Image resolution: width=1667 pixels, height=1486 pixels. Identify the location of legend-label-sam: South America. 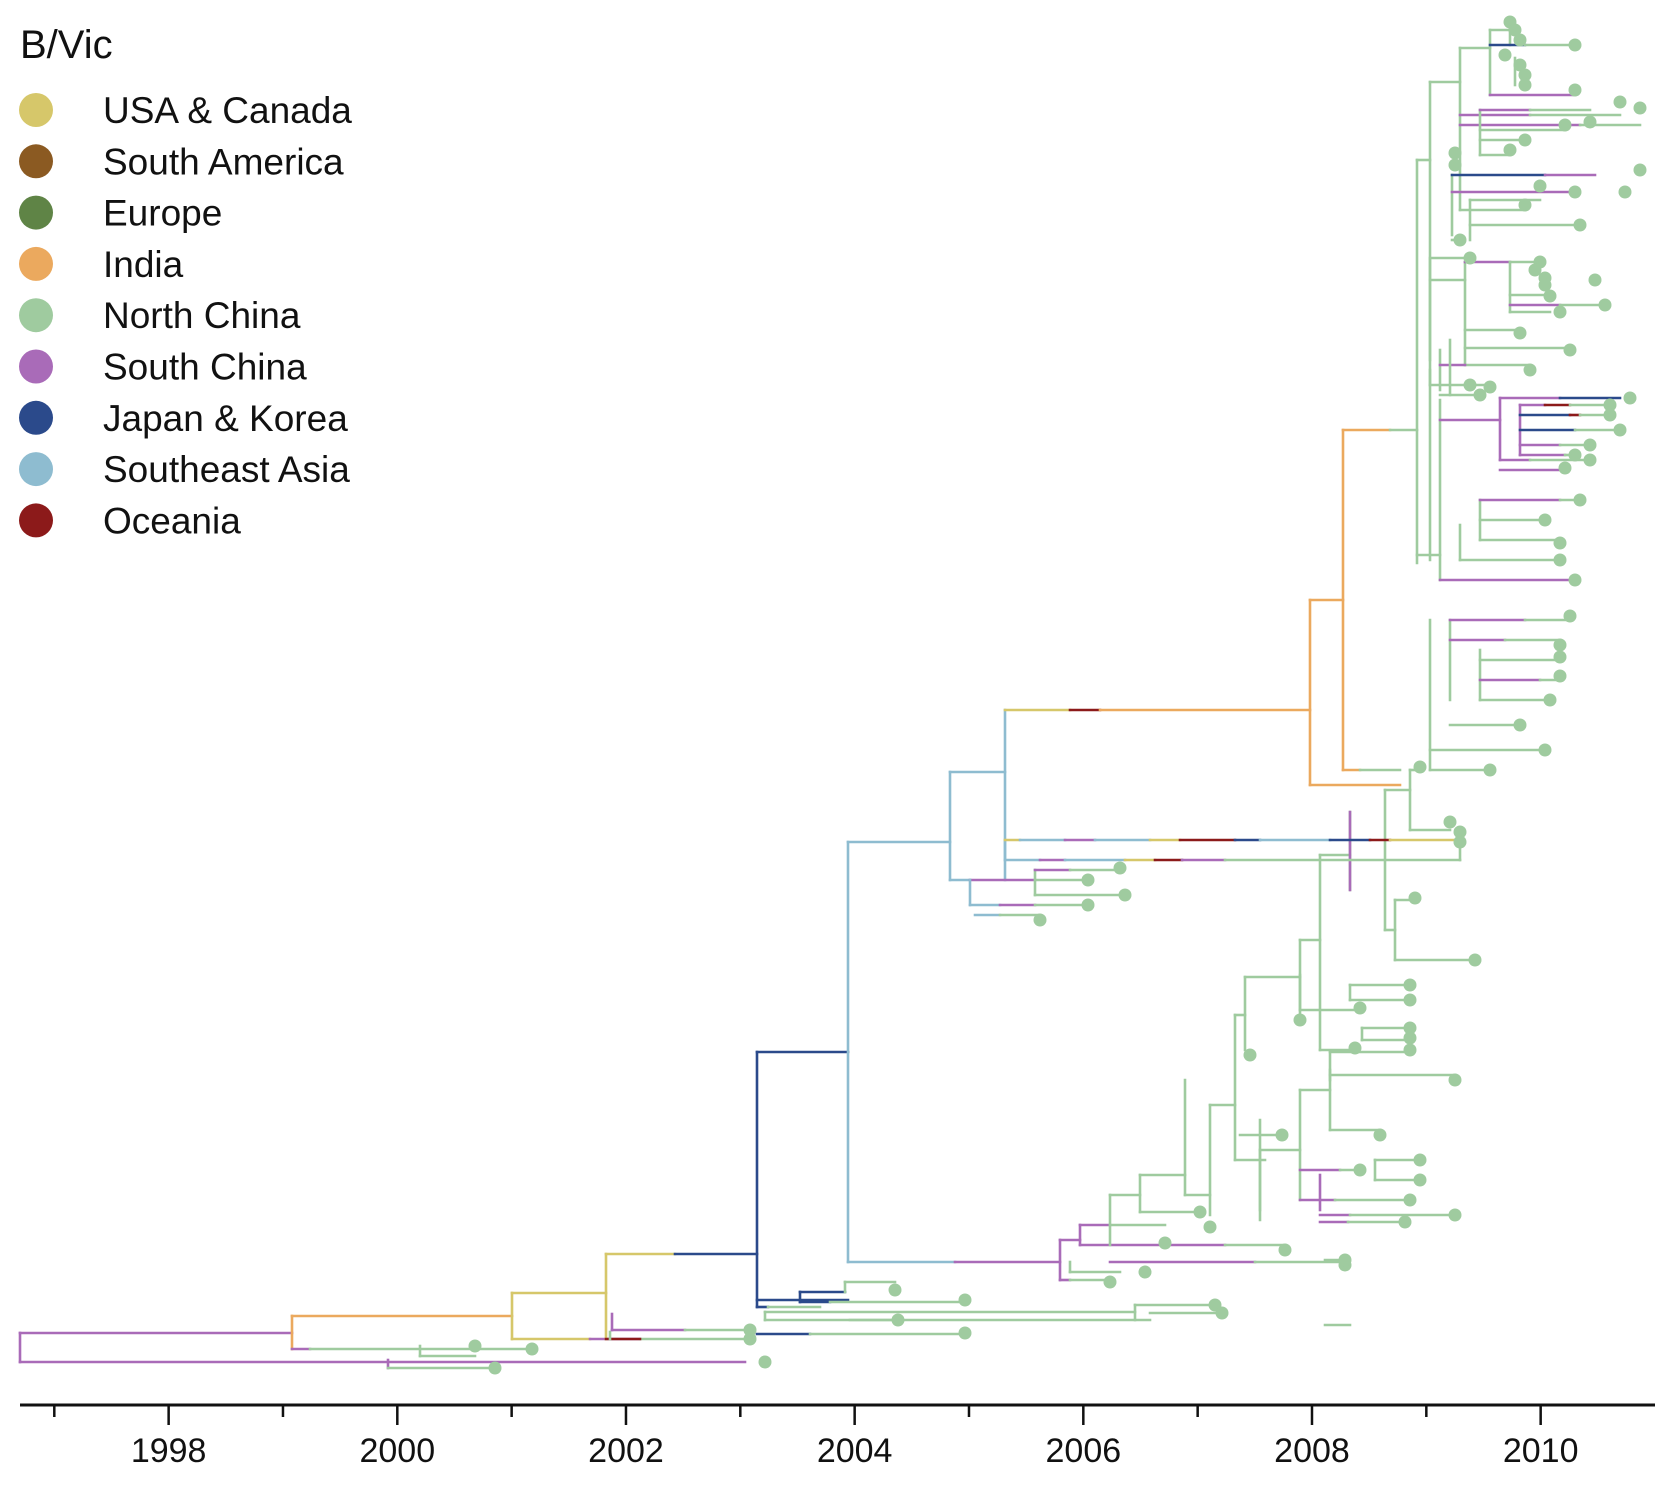
(223, 161).